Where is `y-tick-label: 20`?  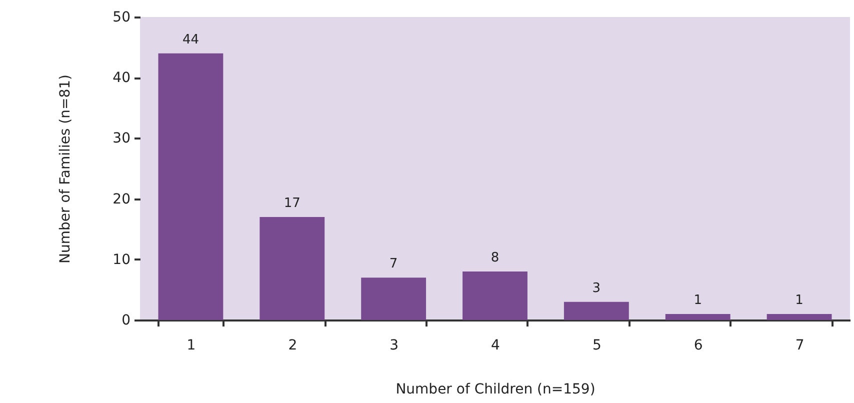 y-tick-label: 20 is located at coordinates (121, 199).